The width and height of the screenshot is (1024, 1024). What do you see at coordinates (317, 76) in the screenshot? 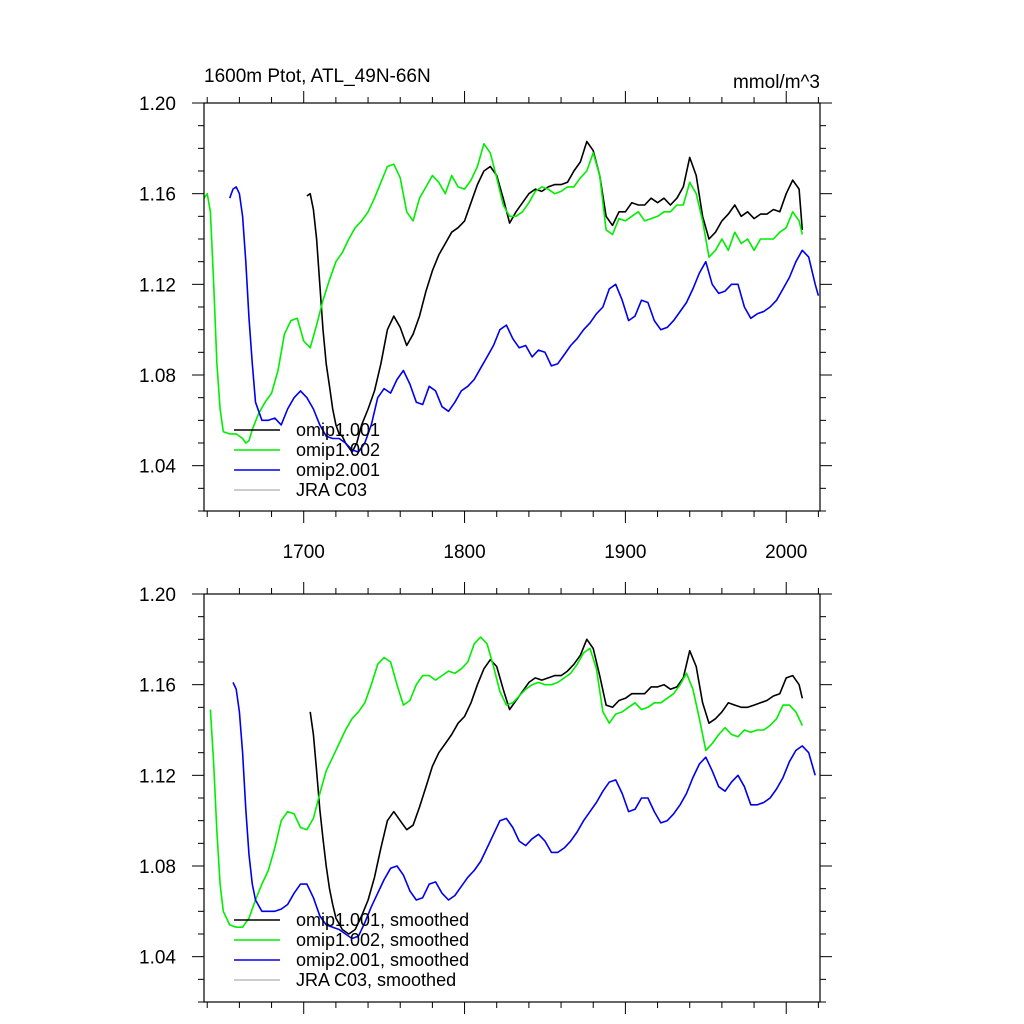
I see `chart-title: 1600m Ptot, ATL_49N-66N` at bounding box center [317, 76].